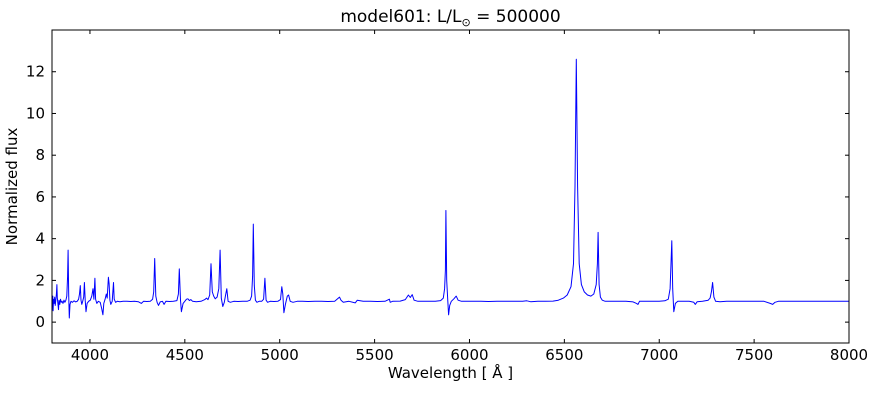 Image resolution: width=880 pixels, height=400 pixels. I want to click on y-tick-label: 2, so click(40, 280).